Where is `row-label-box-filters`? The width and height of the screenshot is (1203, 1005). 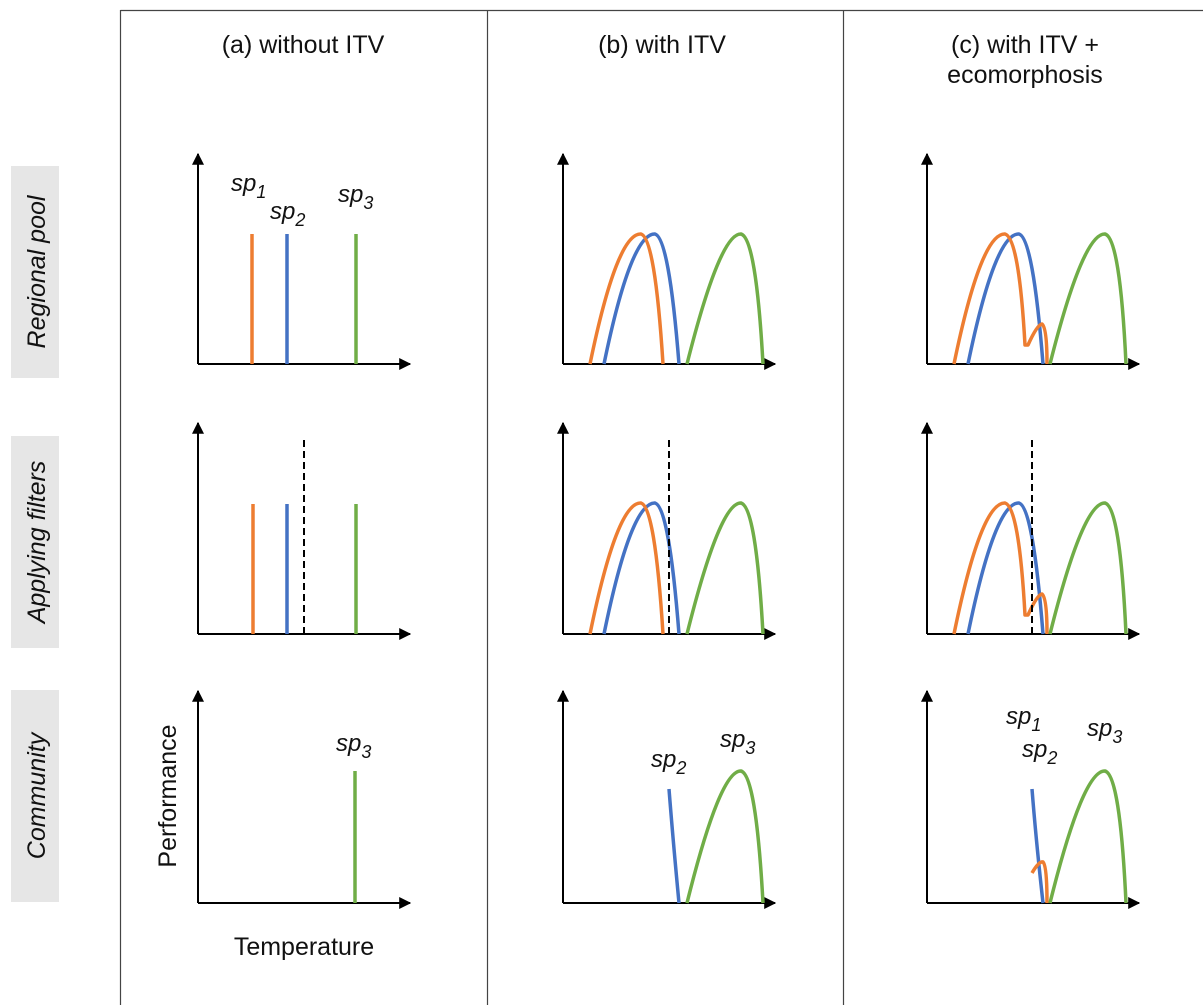 row-label-box-filters is located at coordinates (35, 542).